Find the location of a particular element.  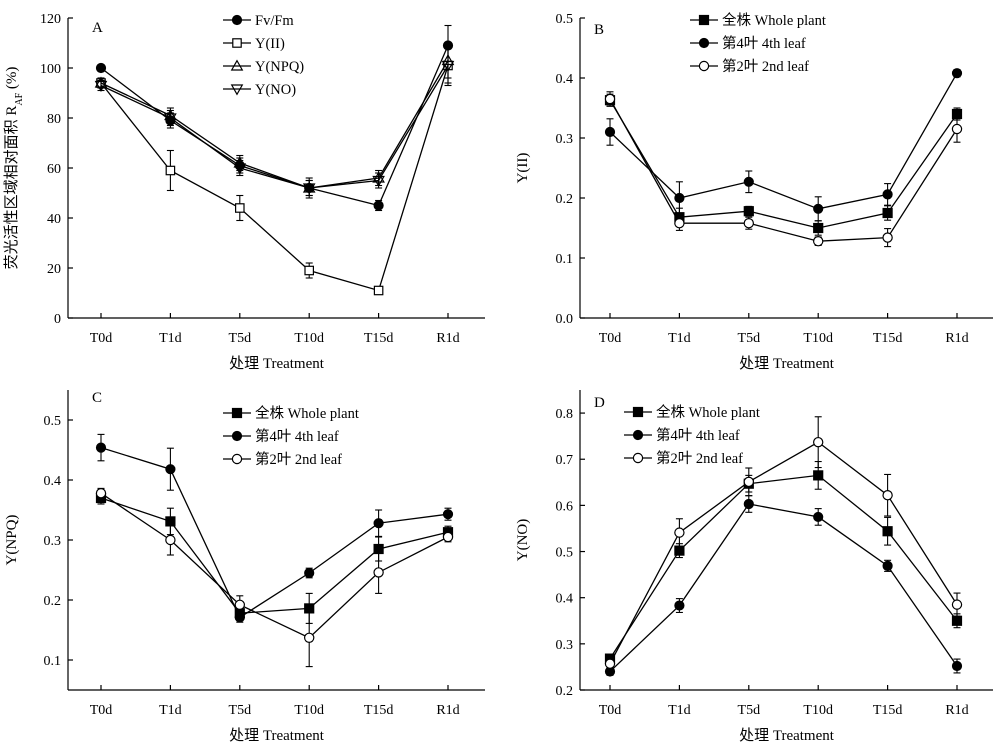

y-tick-label: 0.8 is located at coordinates (565, 414).